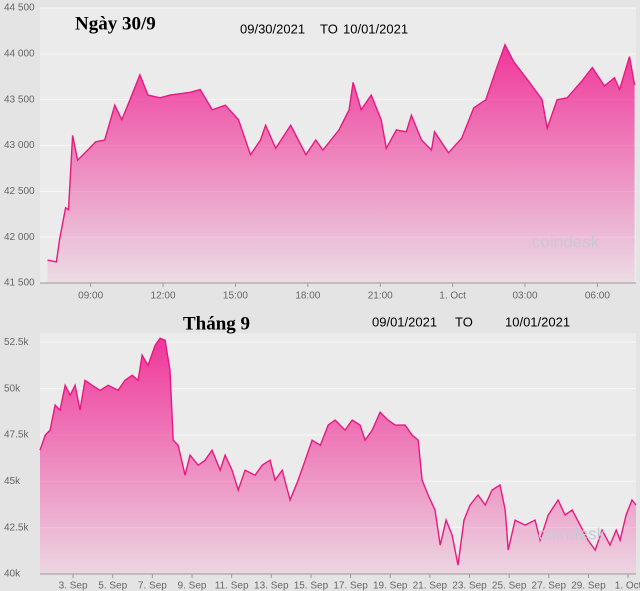 The height and width of the screenshot is (591, 640). I want to click on chart-title: Tháng 9, so click(216, 323).